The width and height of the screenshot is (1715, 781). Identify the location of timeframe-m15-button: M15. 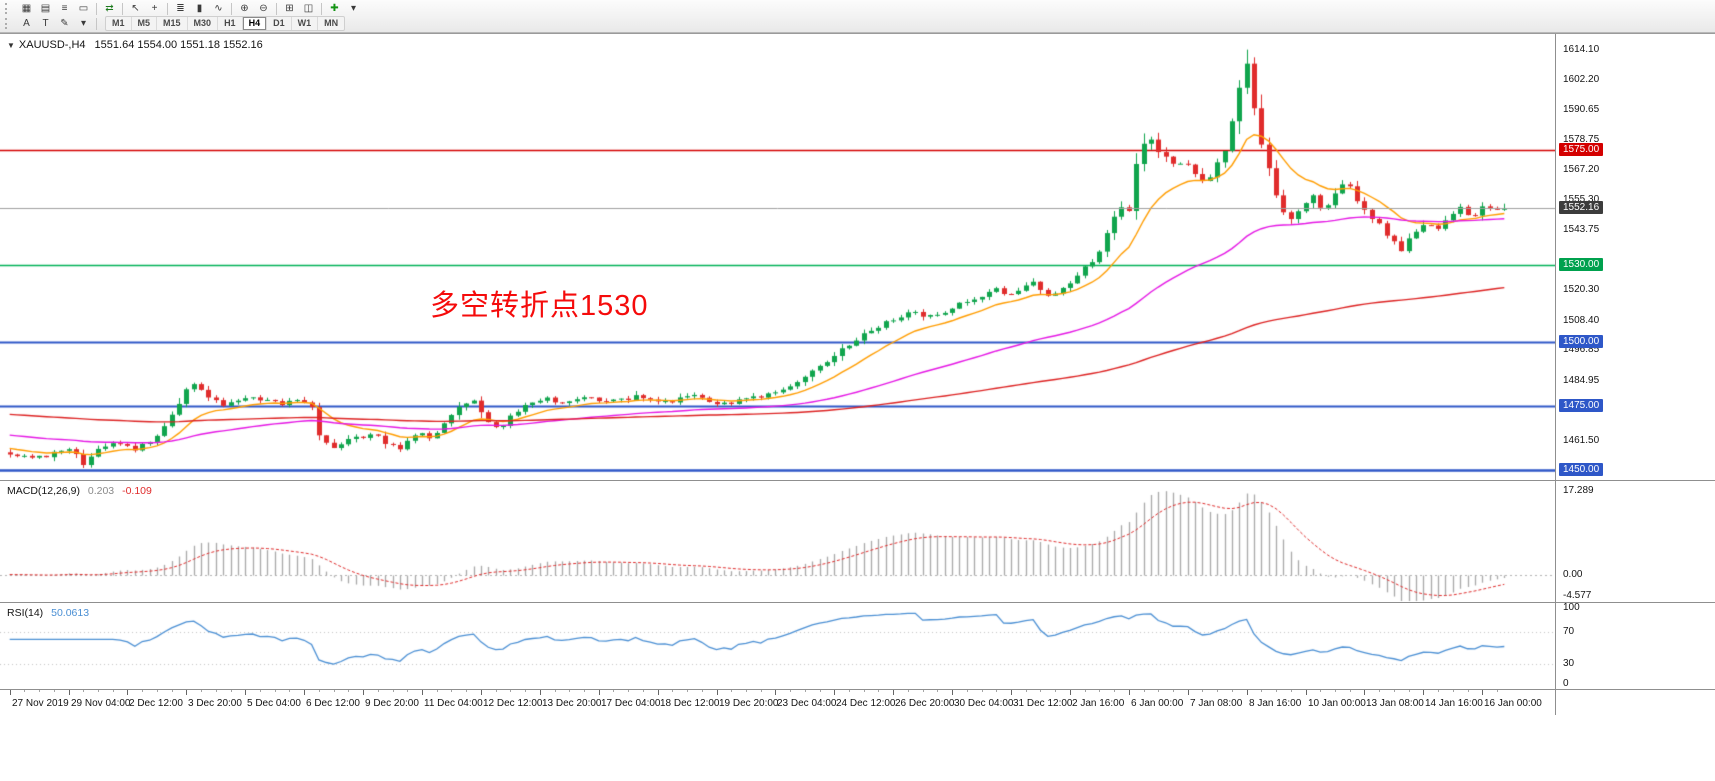
(172, 23).